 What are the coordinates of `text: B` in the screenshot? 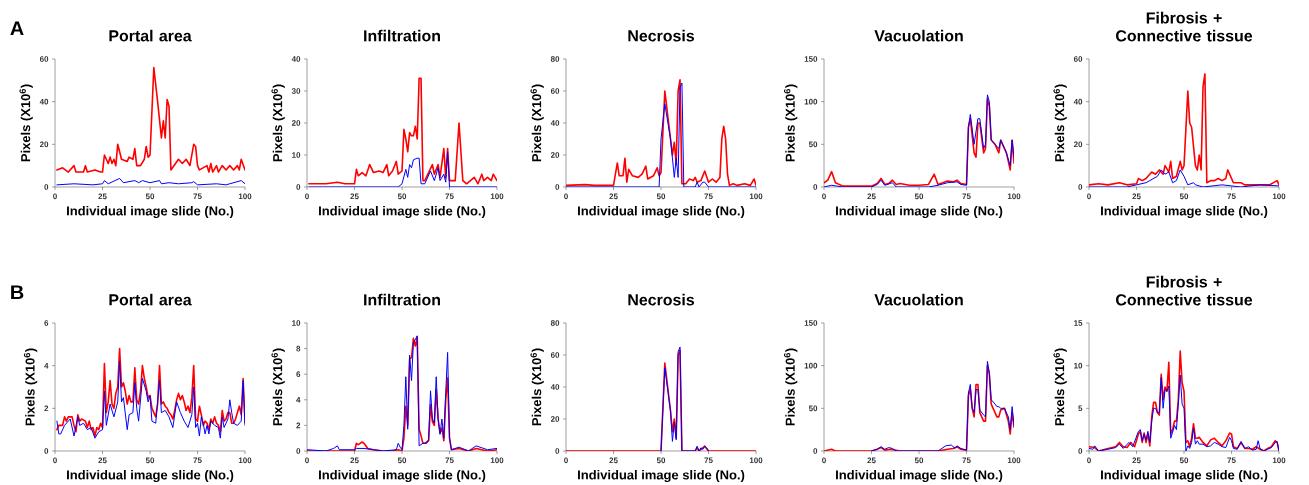 It's located at (17, 292).